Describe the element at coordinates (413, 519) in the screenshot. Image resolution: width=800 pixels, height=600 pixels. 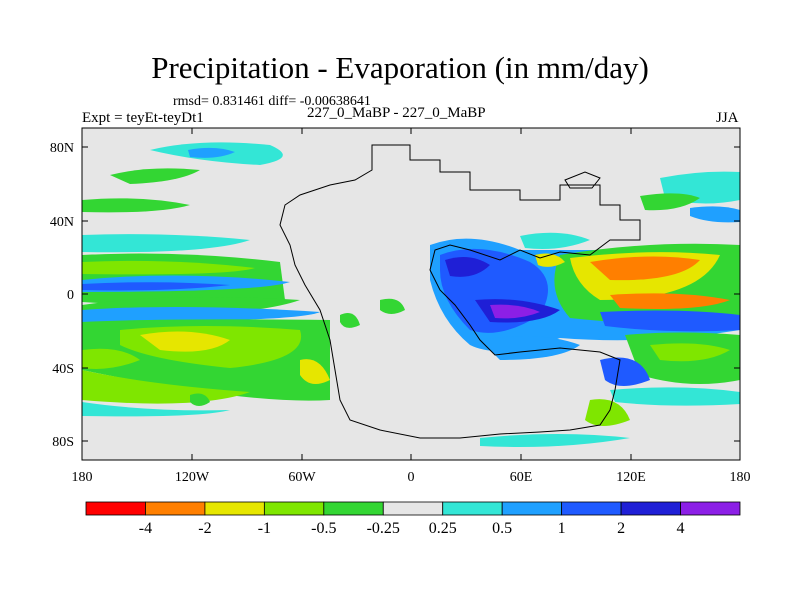
I see `colorbar: -4 -2 -1 -0.5 -0.25 0.25 0.5 1 2 4` at that location.